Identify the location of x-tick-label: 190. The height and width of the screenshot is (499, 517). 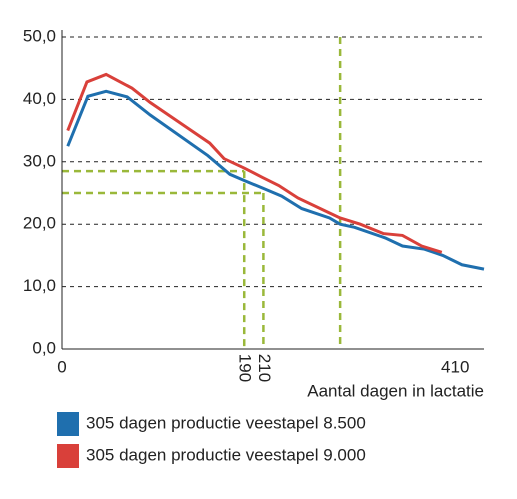
(245, 368).